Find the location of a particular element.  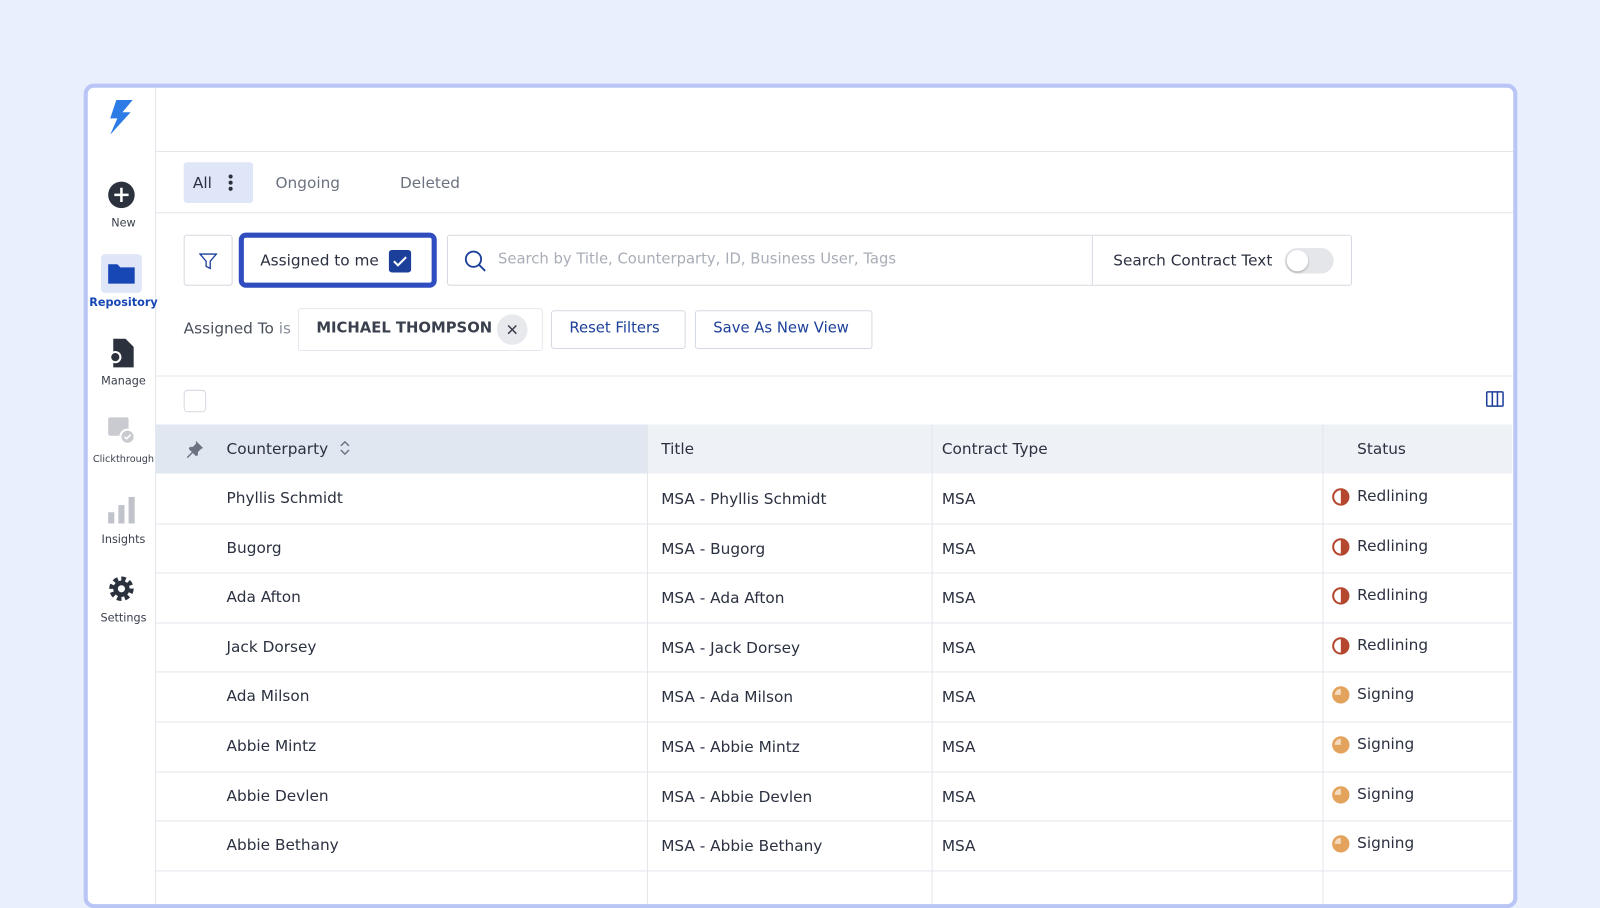

nav-label: Repository is located at coordinates (123, 302).